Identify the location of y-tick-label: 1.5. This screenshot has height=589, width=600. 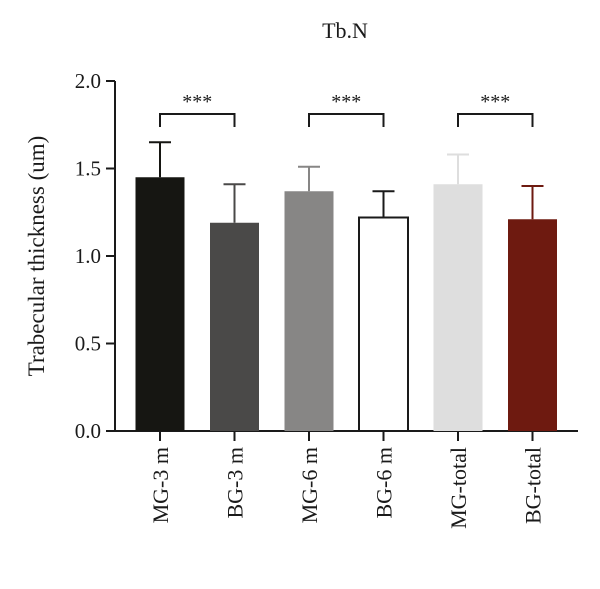
(88, 169).